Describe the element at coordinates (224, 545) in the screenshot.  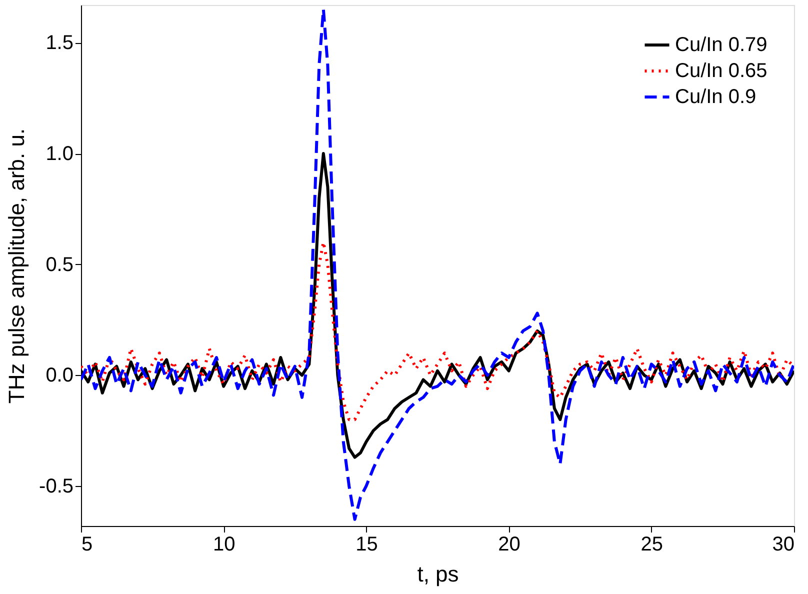
I see `x-tick-label: 10` at that location.